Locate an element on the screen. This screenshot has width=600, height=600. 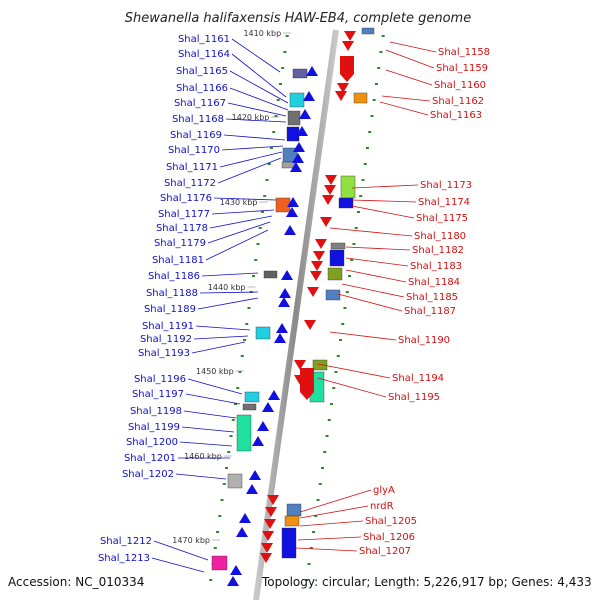
gene-label-left: Shal_1193 is located at coordinates (164, 353).